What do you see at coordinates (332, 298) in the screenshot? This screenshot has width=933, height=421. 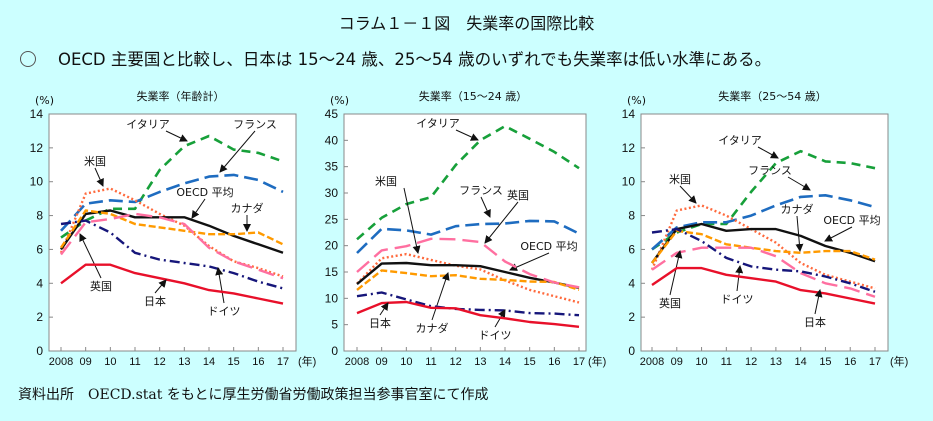 I see `y-tick-label: 10` at bounding box center [332, 298].